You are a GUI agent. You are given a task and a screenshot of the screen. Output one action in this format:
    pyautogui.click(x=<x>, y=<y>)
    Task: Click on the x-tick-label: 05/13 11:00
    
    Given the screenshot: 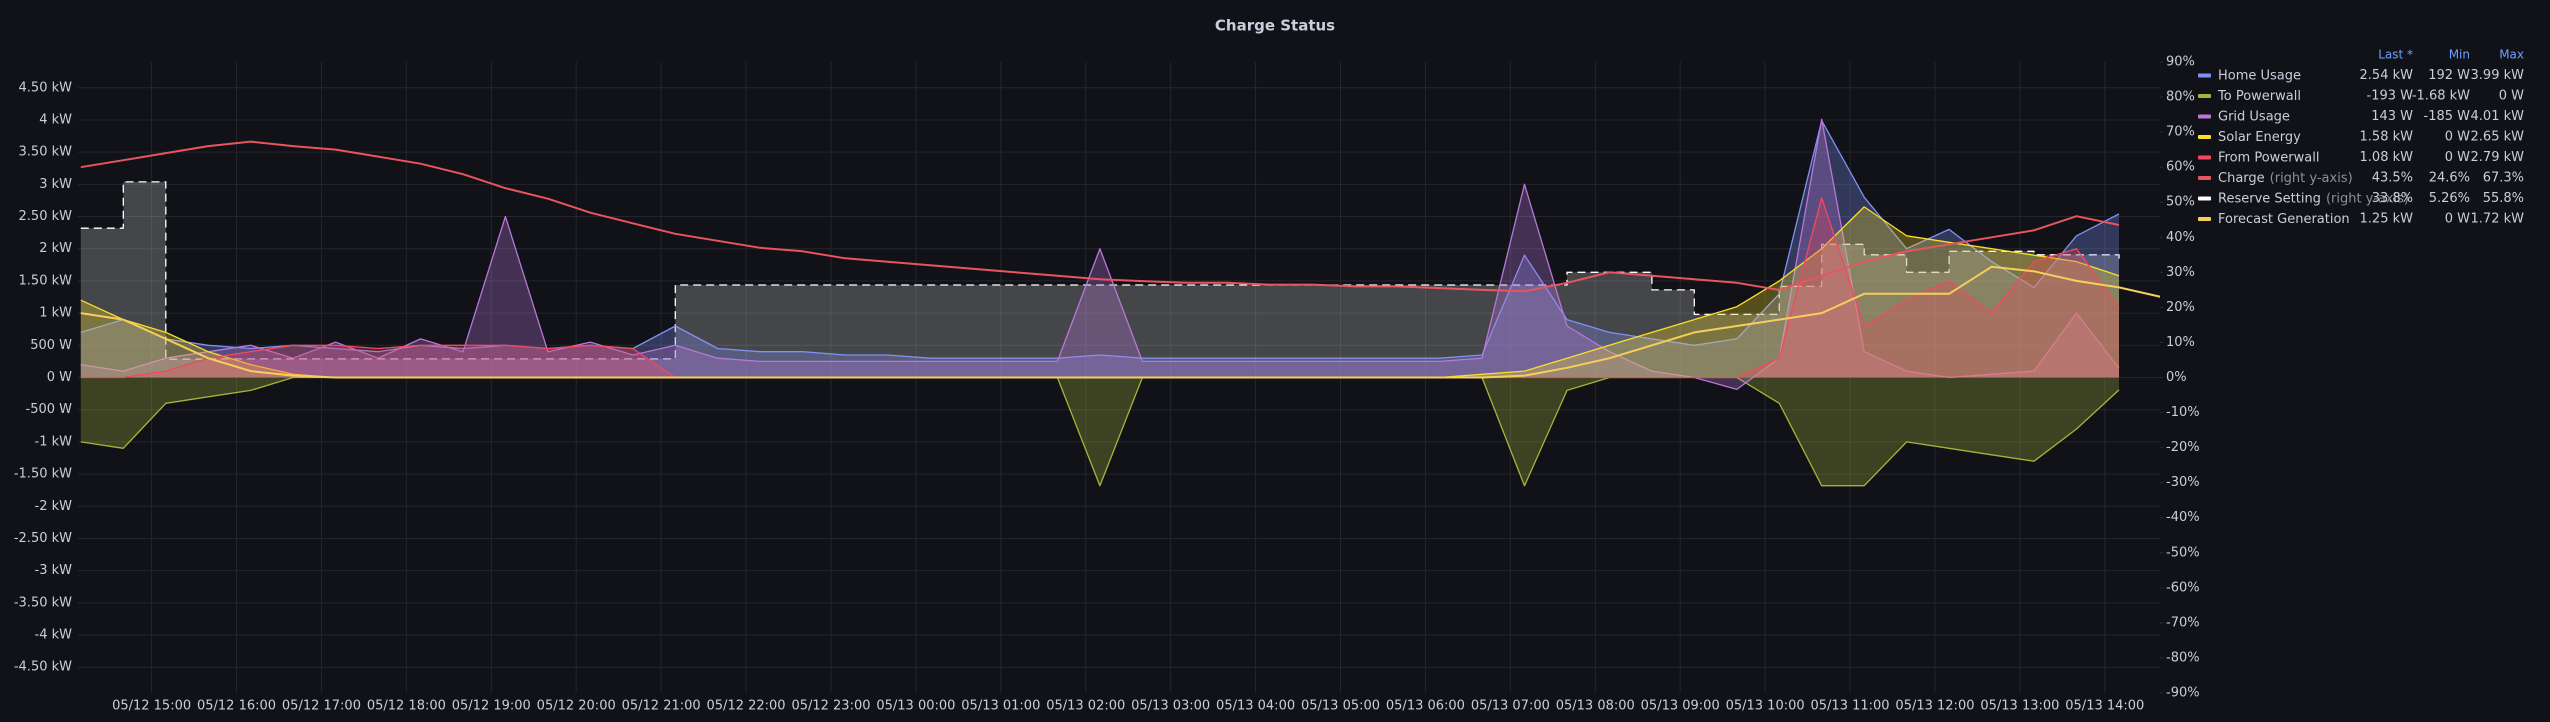 What is the action you would take?
    pyautogui.click(x=1850, y=706)
    